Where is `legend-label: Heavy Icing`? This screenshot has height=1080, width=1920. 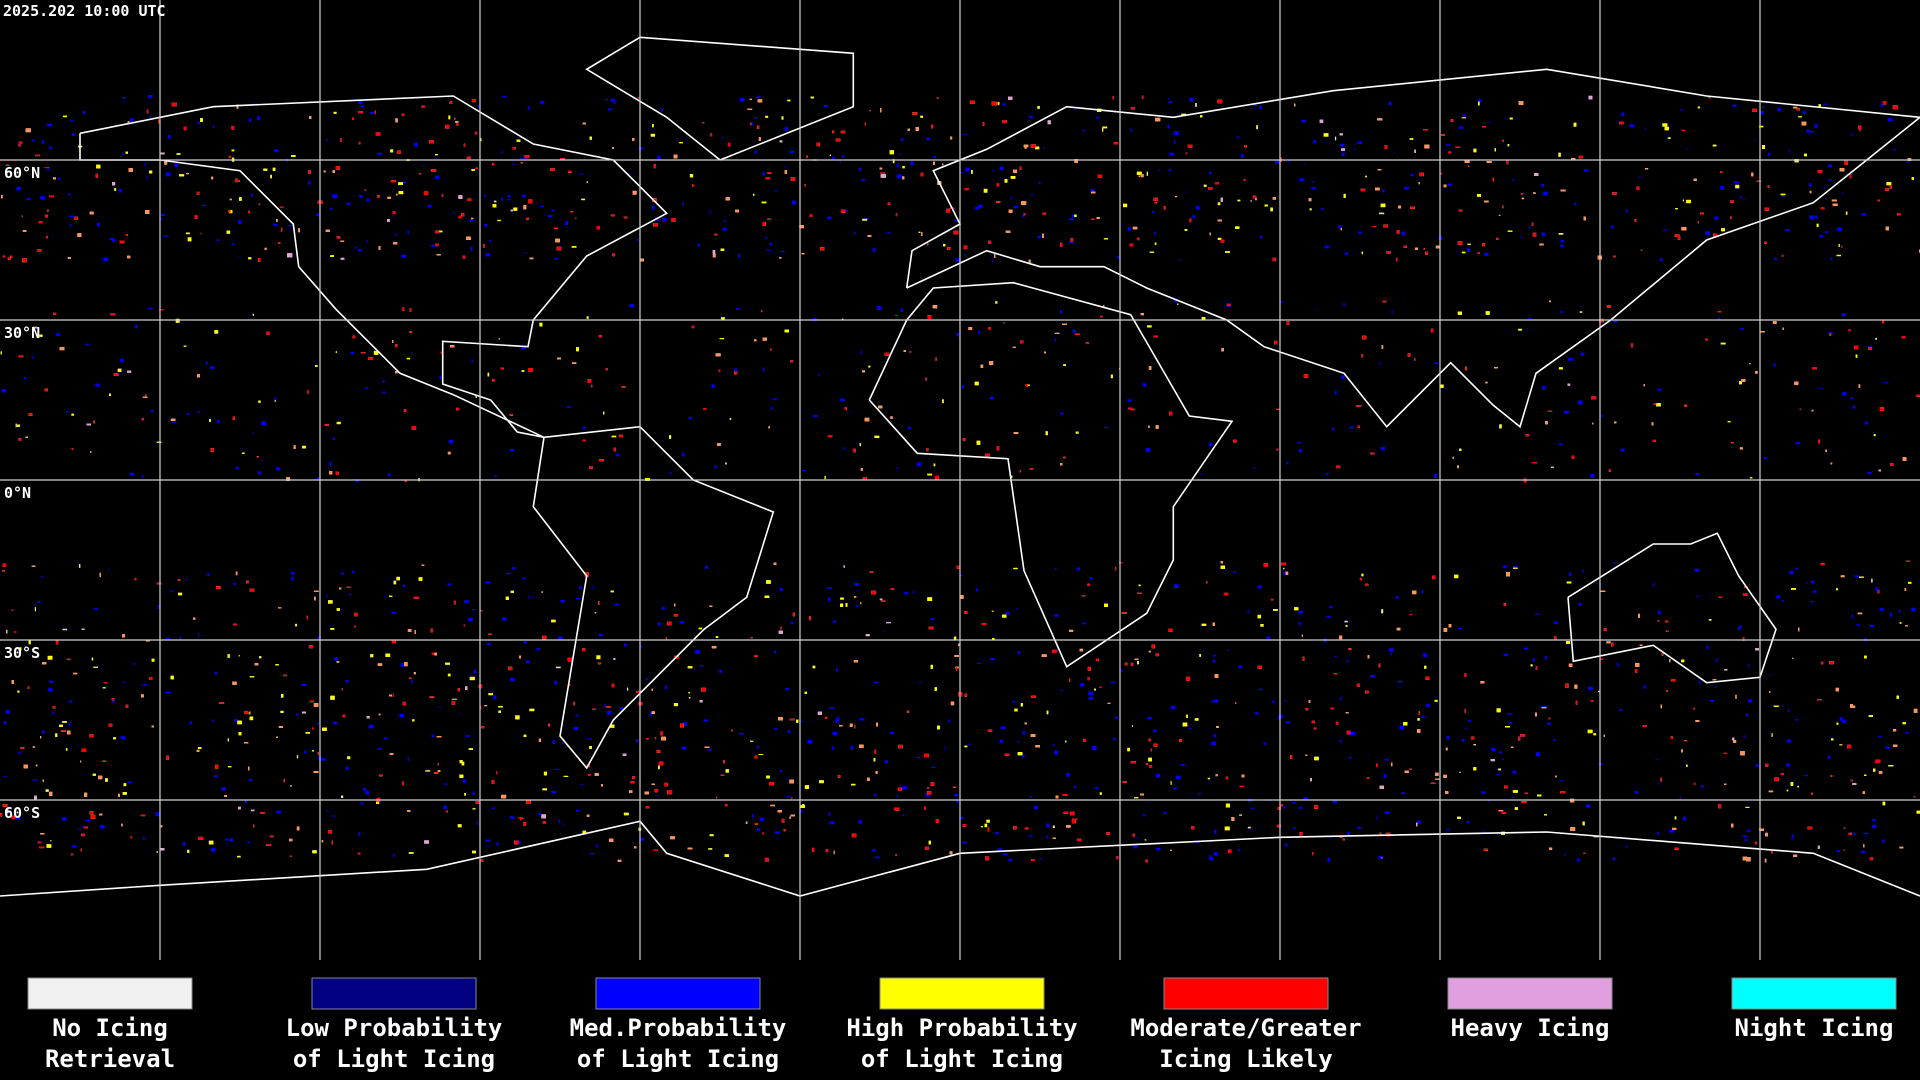 legend-label: Heavy Icing is located at coordinates (1530, 1028).